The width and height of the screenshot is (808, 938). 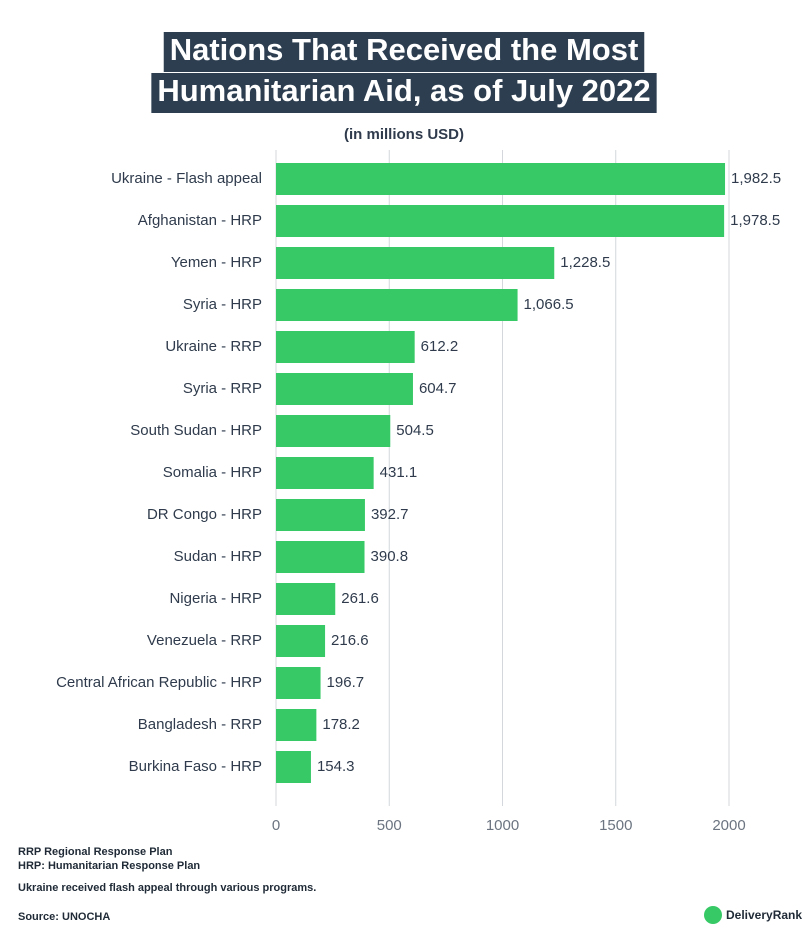 I want to click on chart-title: Nations That Received the Most, so click(x=404, y=49).